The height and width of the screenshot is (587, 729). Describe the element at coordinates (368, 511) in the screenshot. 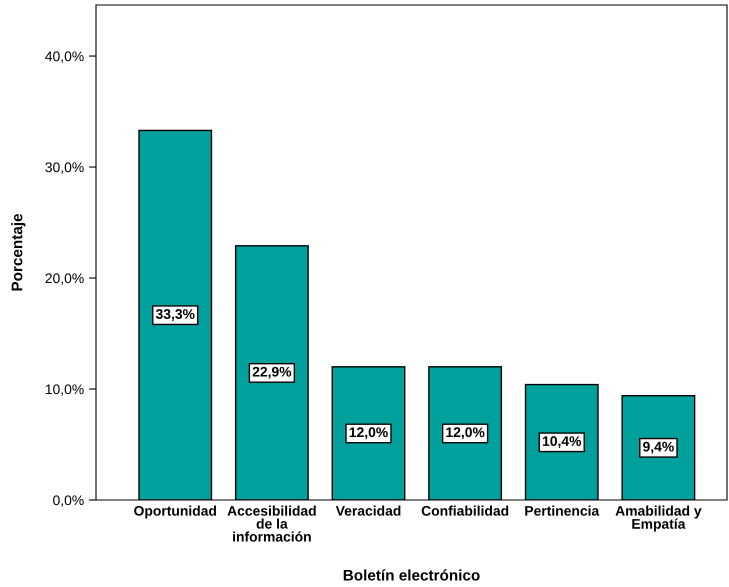

I see `x-tick-label: Veracidad` at that location.